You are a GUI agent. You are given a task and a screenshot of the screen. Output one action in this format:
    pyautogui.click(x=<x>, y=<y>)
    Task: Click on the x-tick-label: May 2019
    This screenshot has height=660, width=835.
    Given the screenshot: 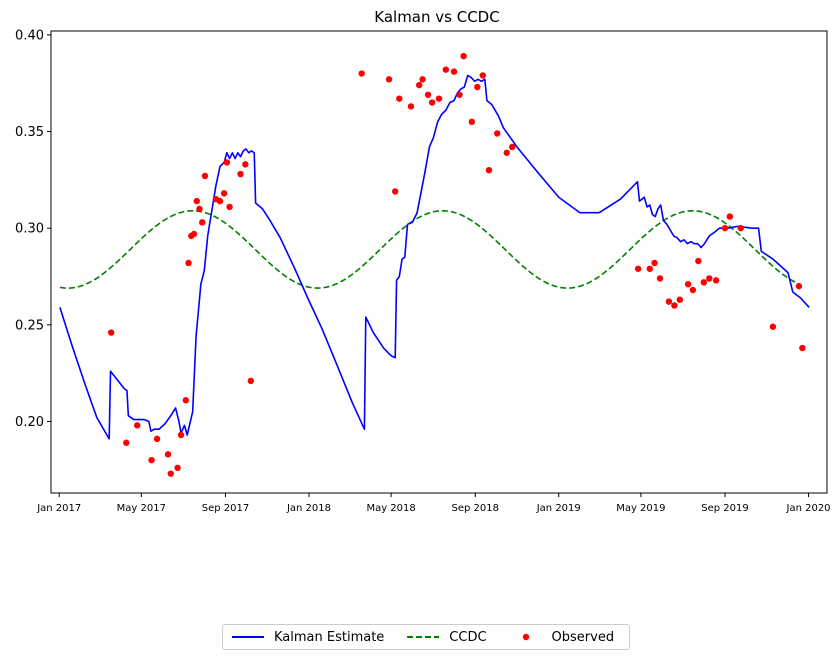 What is the action you would take?
    pyautogui.click(x=640, y=508)
    